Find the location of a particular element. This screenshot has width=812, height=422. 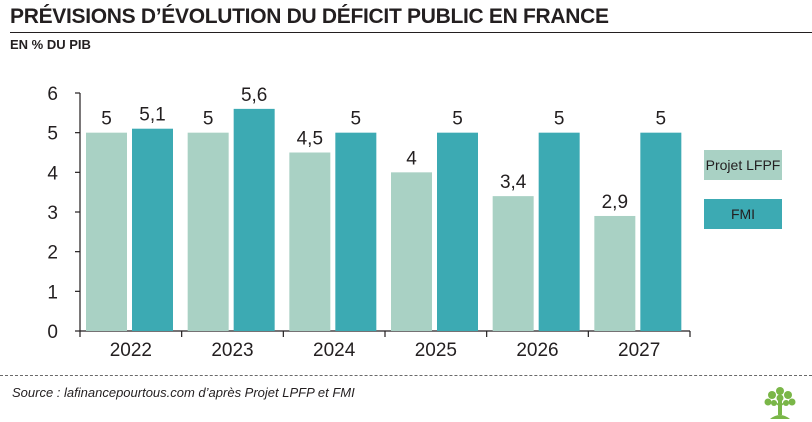

y-tick-label: 3 is located at coordinates (52, 213).